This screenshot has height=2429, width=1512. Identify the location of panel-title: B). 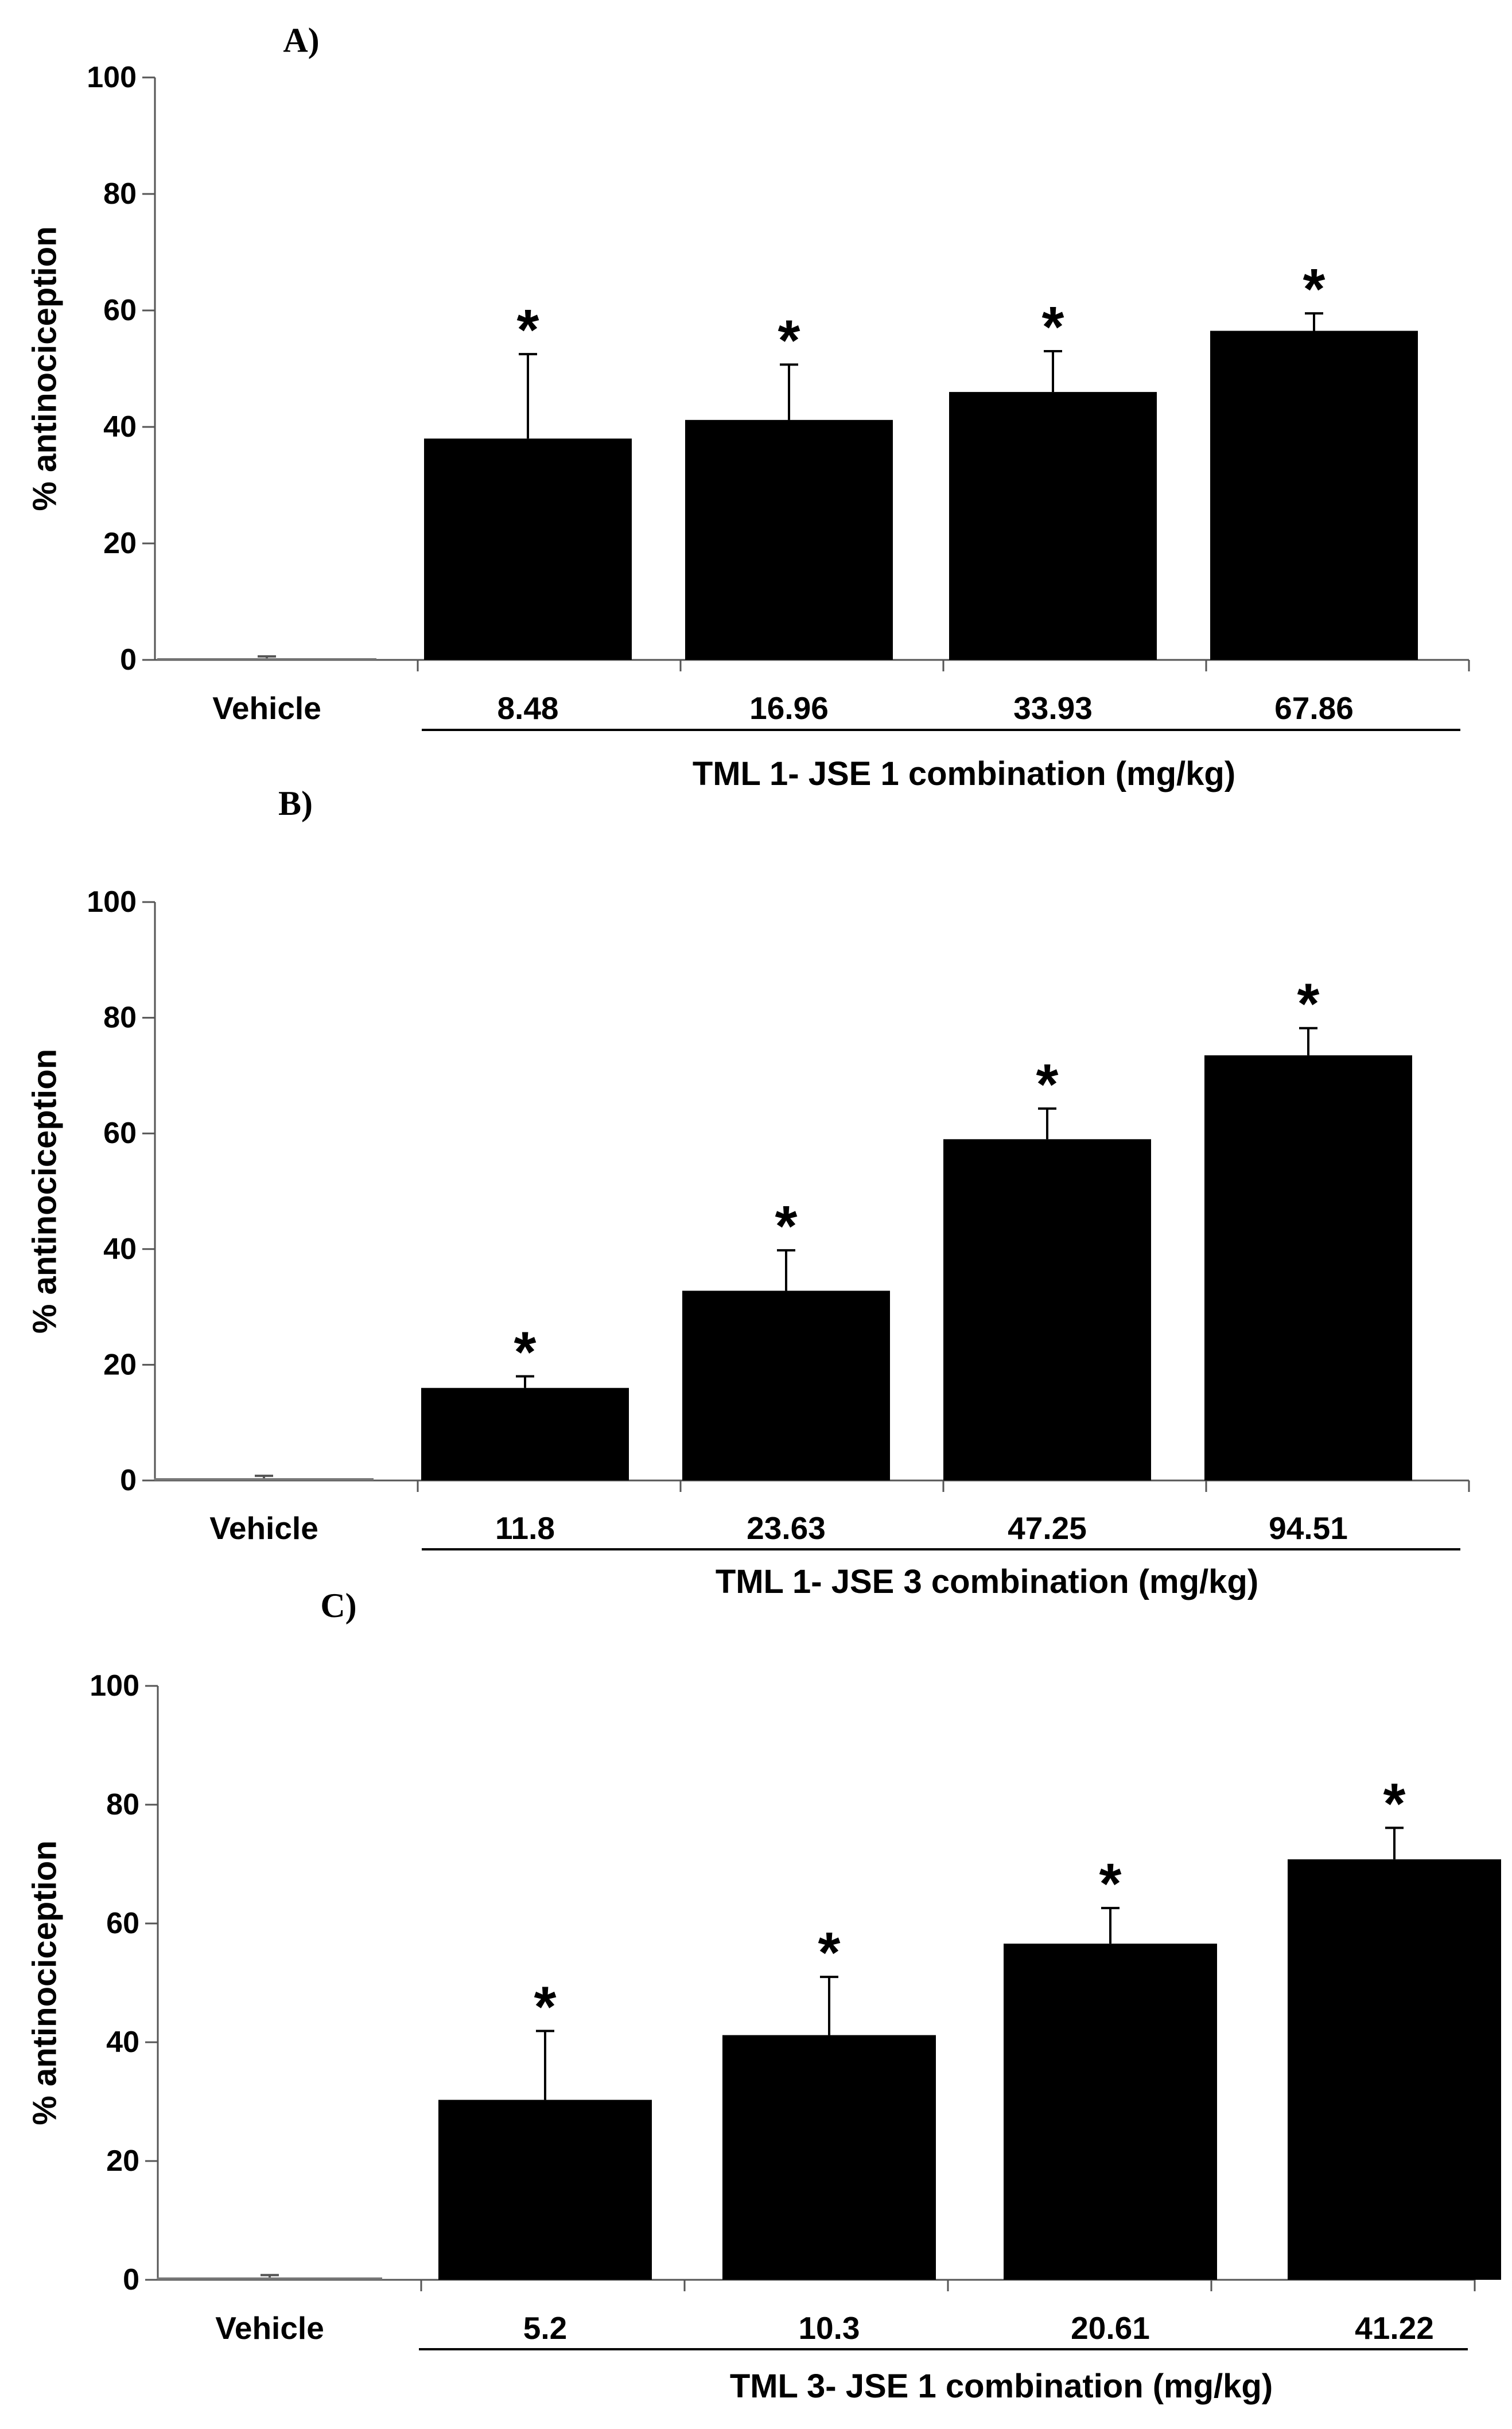
(296, 803).